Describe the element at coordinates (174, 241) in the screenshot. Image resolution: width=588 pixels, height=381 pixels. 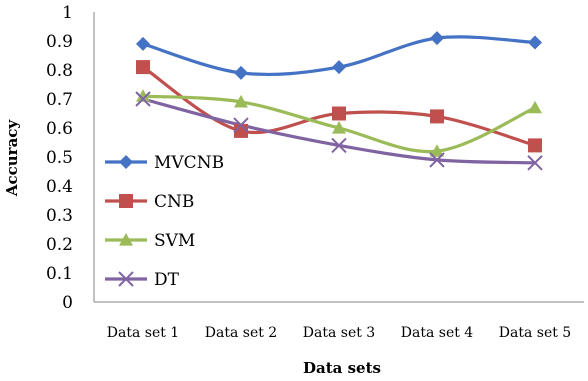
I see `legend-label: SVM` at that location.